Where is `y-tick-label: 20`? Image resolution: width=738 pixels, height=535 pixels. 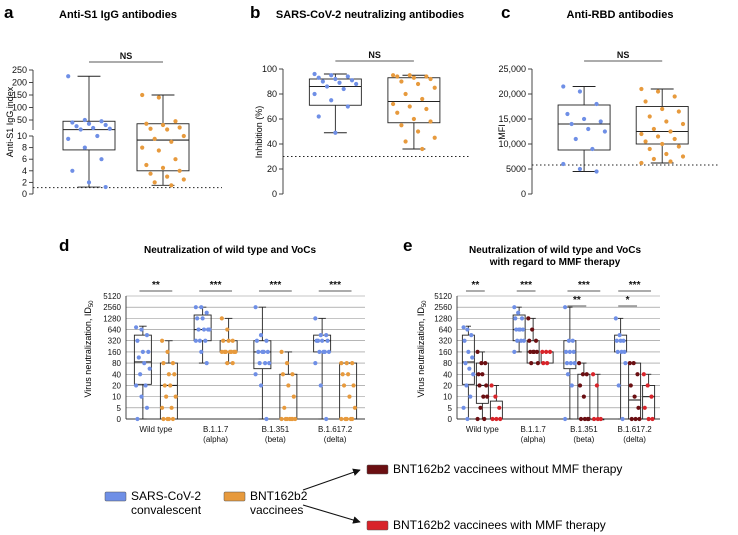 y-tick-label: 20 is located at coordinates (447, 385).